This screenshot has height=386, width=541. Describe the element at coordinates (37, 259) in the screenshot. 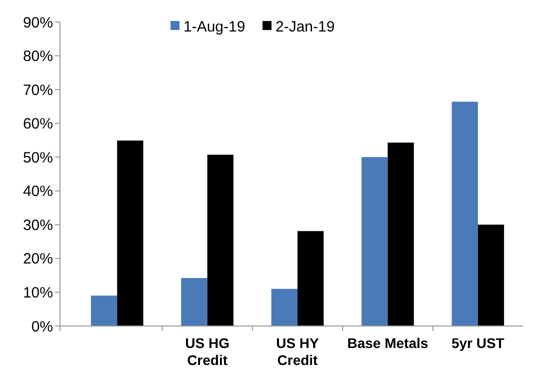

I see `y-tick-label: 20%` at that location.